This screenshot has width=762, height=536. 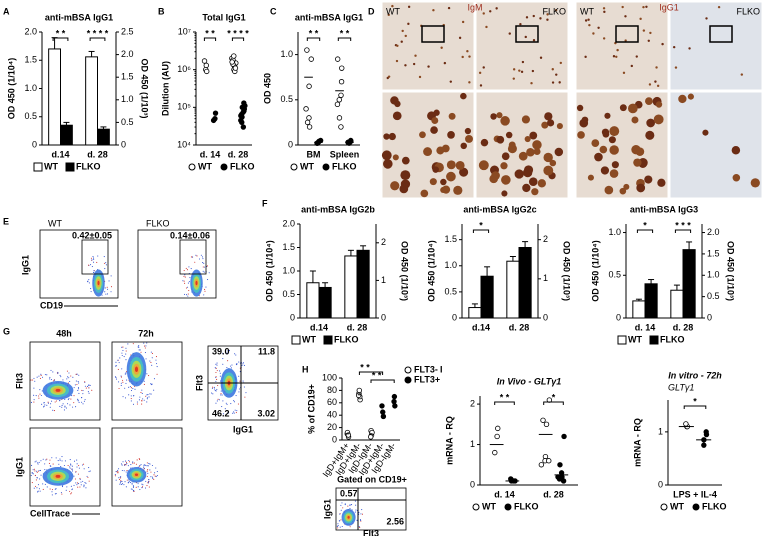 What do you see at coordinates (60, 154) in the screenshot?
I see `x-tick-label: d.14` at bounding box center [60, 154].